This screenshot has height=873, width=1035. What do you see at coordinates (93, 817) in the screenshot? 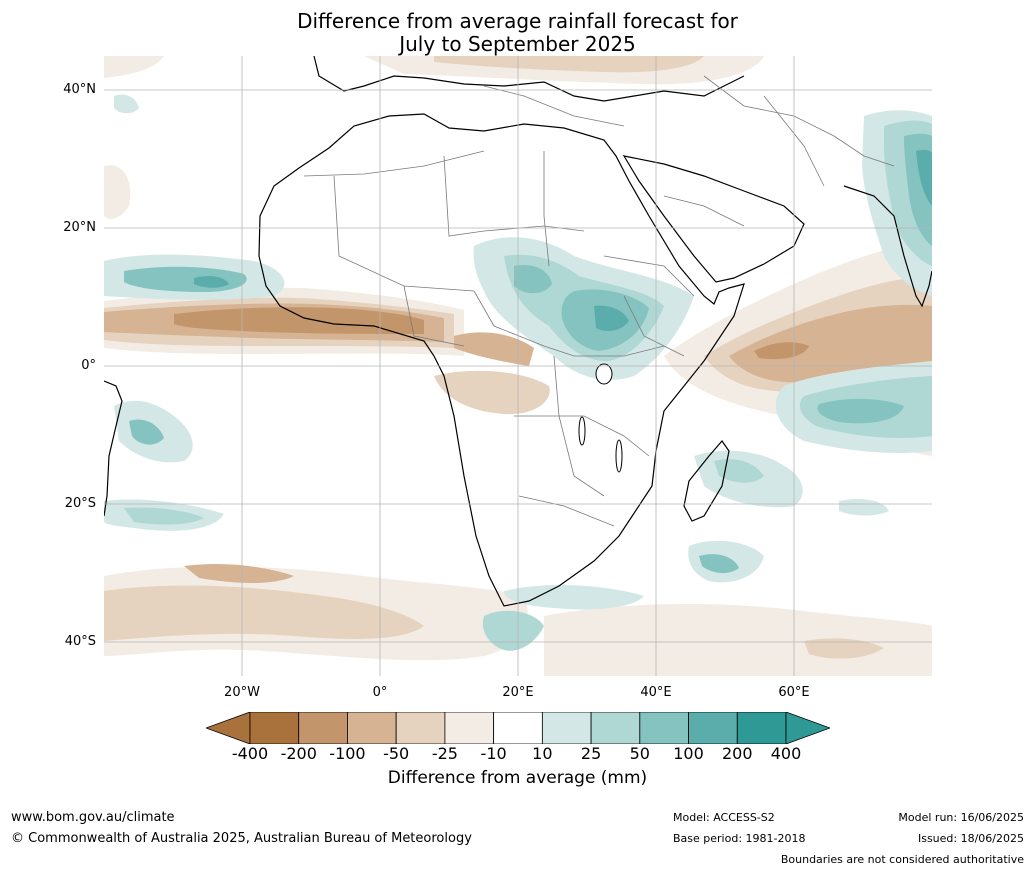
I see `website-link: www.bom.gov.au/climate` at bounding box center [93, 817].